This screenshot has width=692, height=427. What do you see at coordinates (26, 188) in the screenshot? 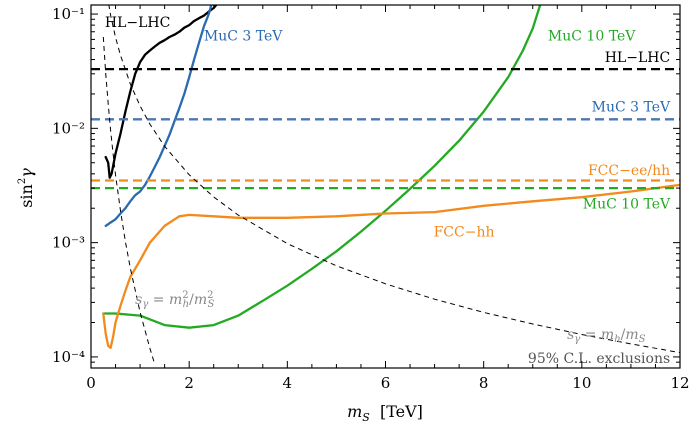
I see `y-axis-title: sin2γ` at bounding box center [26, 188].